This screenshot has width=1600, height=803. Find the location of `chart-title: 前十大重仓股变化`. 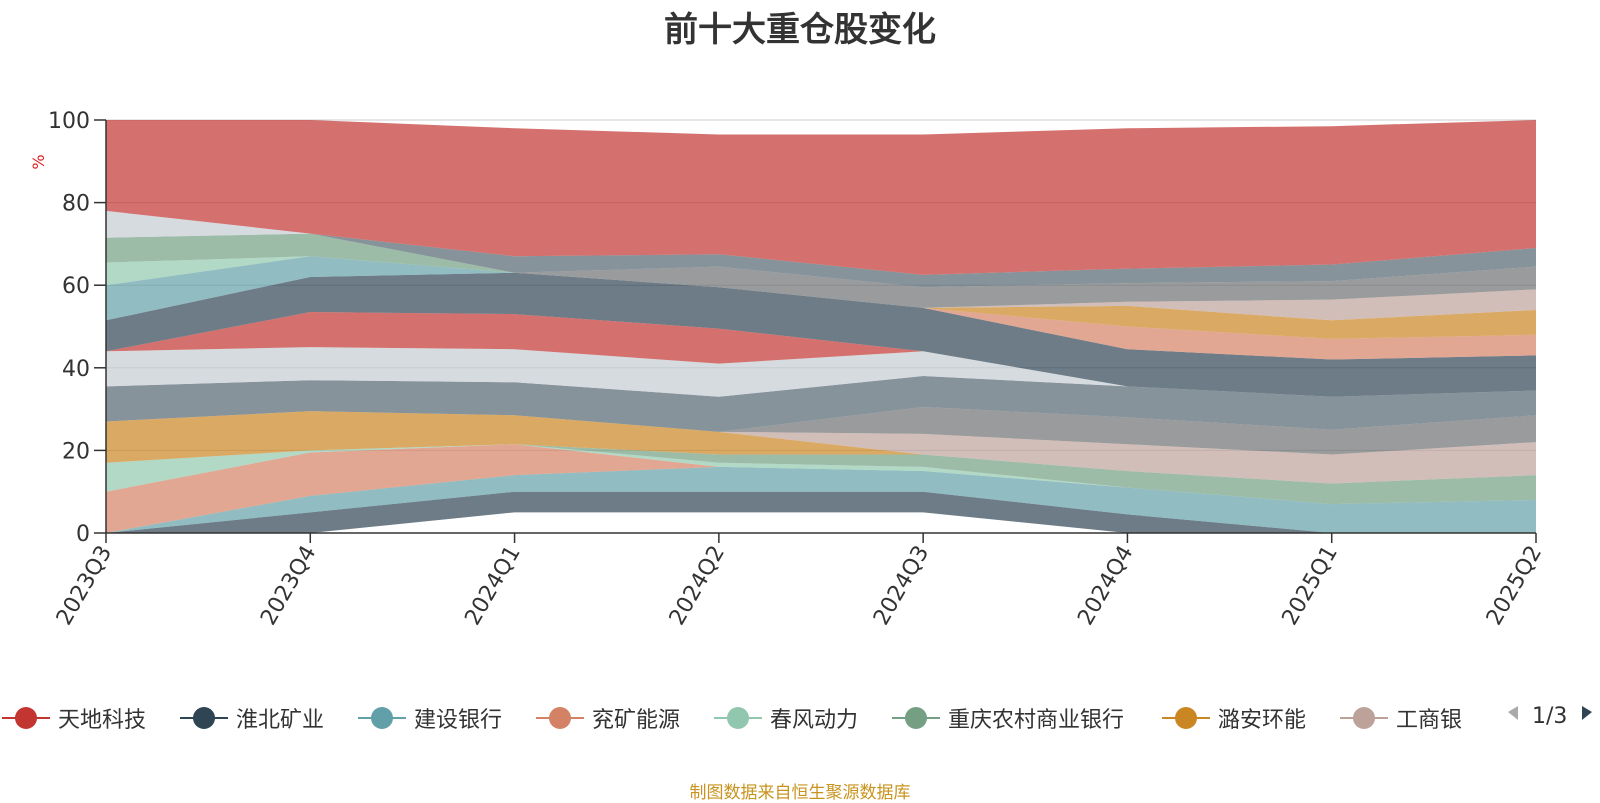

chart-title: 前十大重仓股变化 is located at coordinates (800, 30).